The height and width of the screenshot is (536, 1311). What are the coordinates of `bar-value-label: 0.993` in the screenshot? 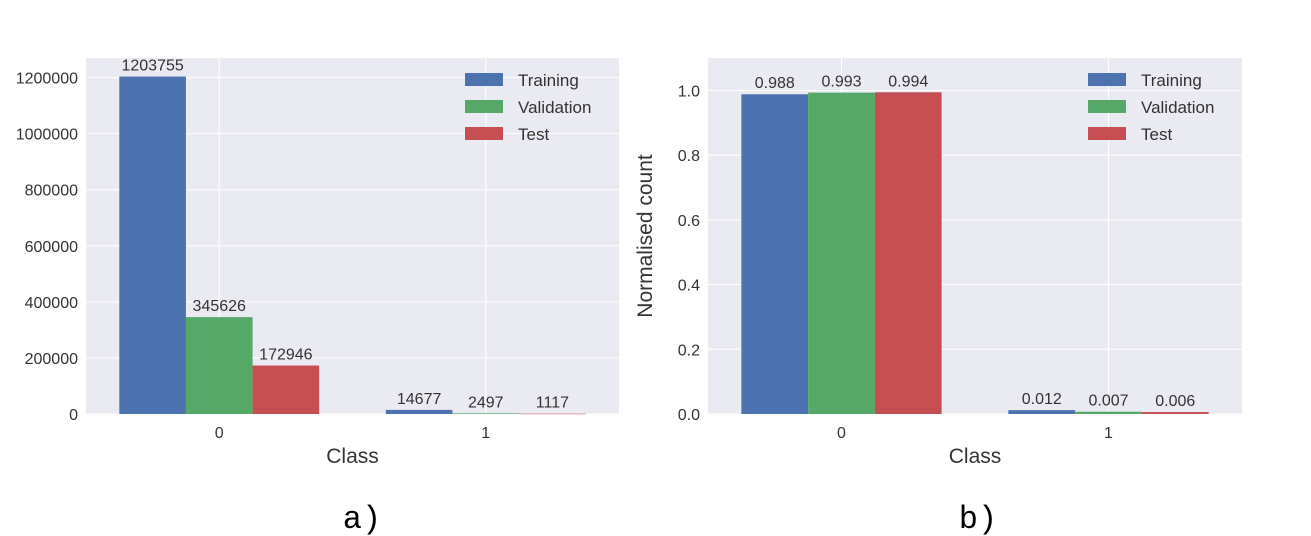 It's located at (841, 82).